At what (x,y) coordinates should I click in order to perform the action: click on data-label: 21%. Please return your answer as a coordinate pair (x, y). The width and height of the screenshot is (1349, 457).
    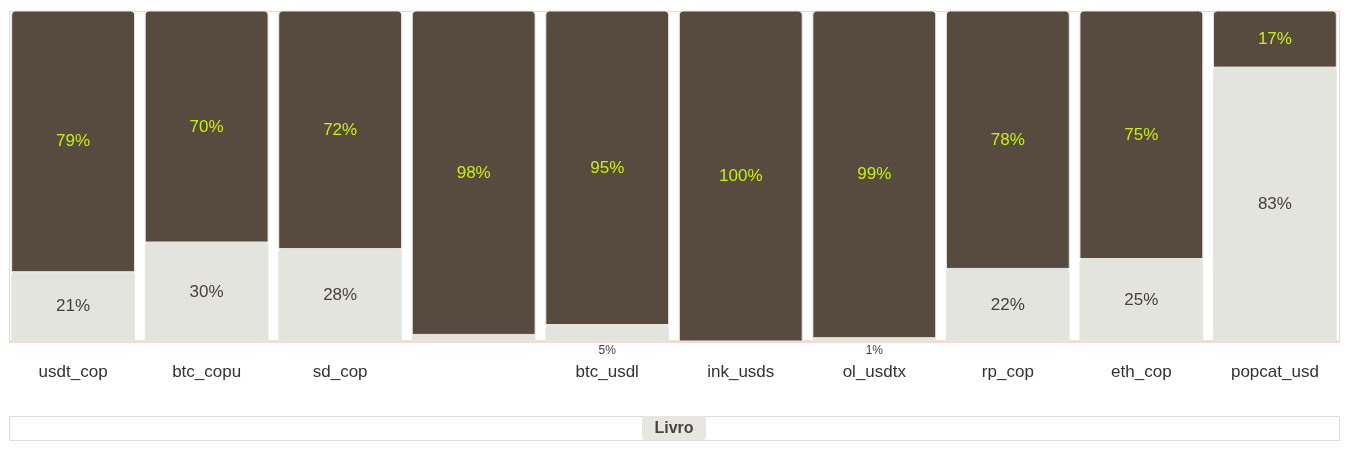
    Looking at the image, I should click on (73, 306).